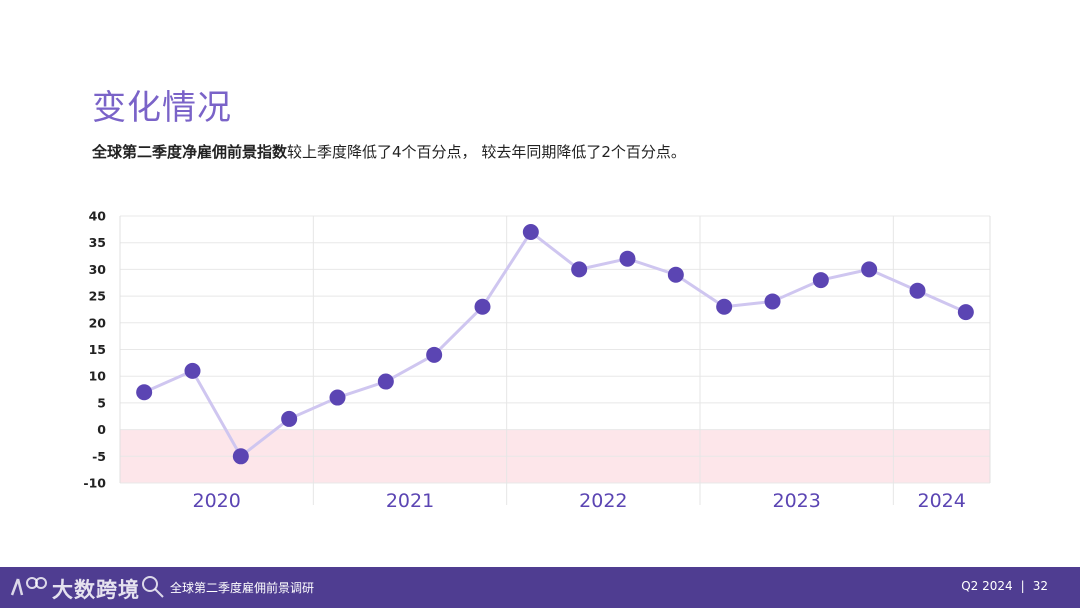 This screenshot has width=1080, height=608. I want to click on y-tick-label: 15, so click(97, 349).